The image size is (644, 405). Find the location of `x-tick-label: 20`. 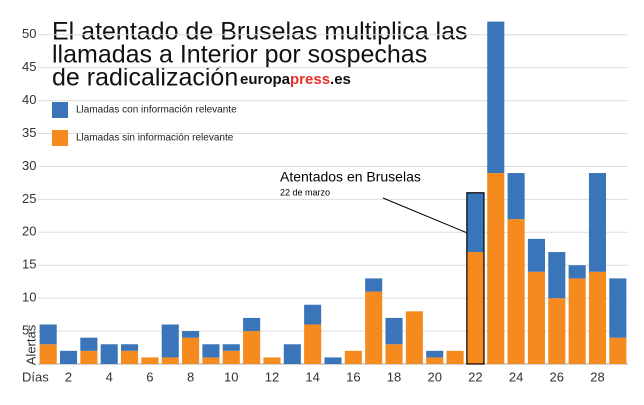

x-tick-label: 20 is located at coordinates (434, 376).